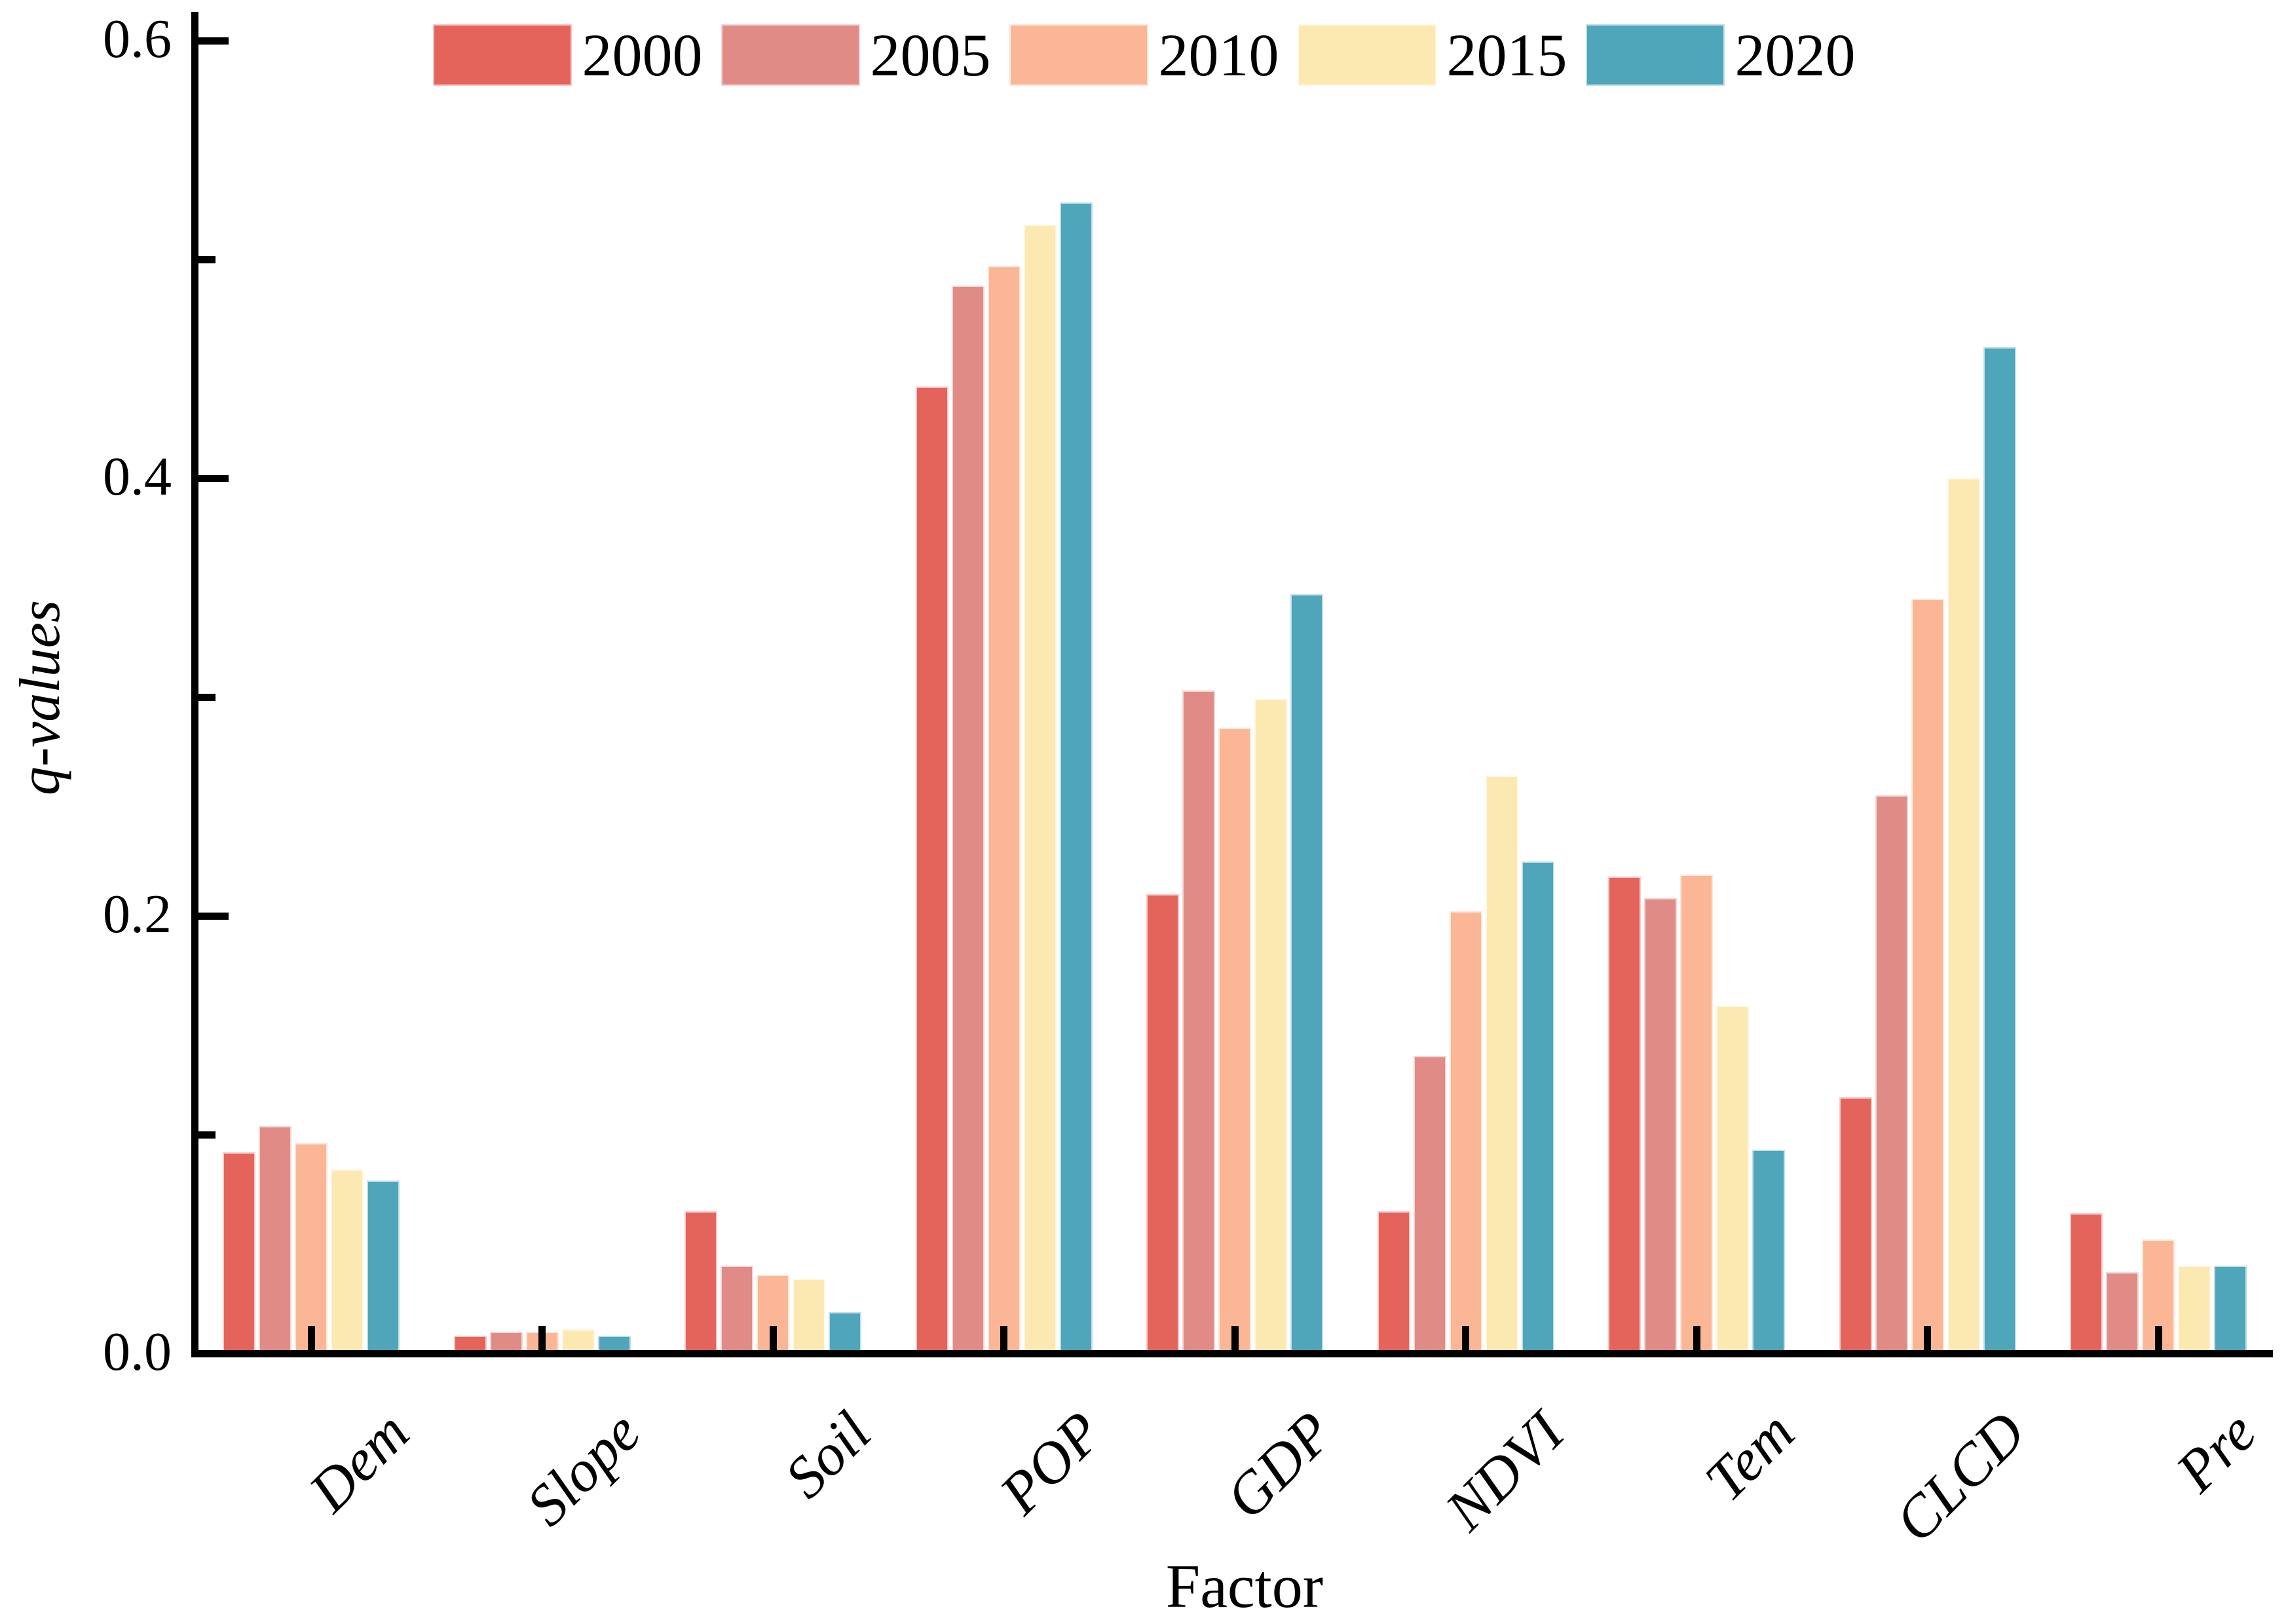 The height and width of the screenshot is (1624, 2288). Describe the element at coordinates (360, 1461) in the screenshot. I see `x-category-label-dem: Dem` at that location.